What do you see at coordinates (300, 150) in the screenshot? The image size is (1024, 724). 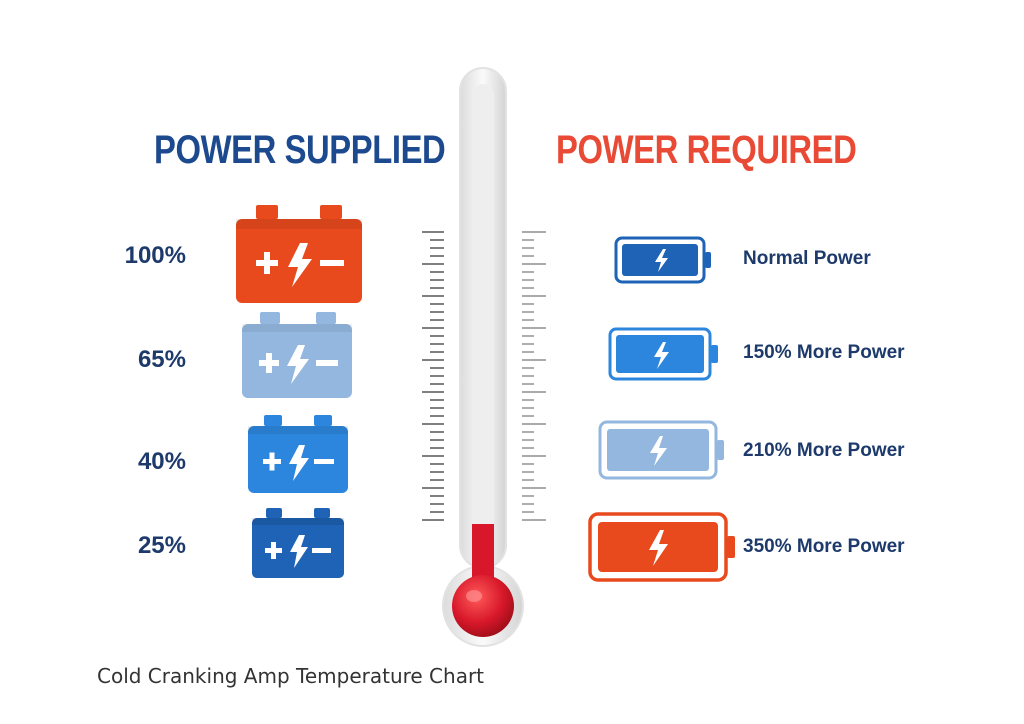 I see `power-supplied-heading: POWER SUPPLIED` at bounding box center [300, 150].